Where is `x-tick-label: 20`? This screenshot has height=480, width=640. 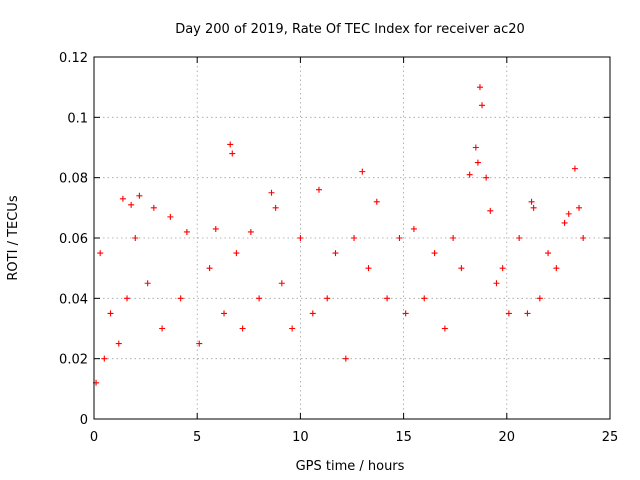
x-tick-label: 20 is located at coordinates (507, 437).